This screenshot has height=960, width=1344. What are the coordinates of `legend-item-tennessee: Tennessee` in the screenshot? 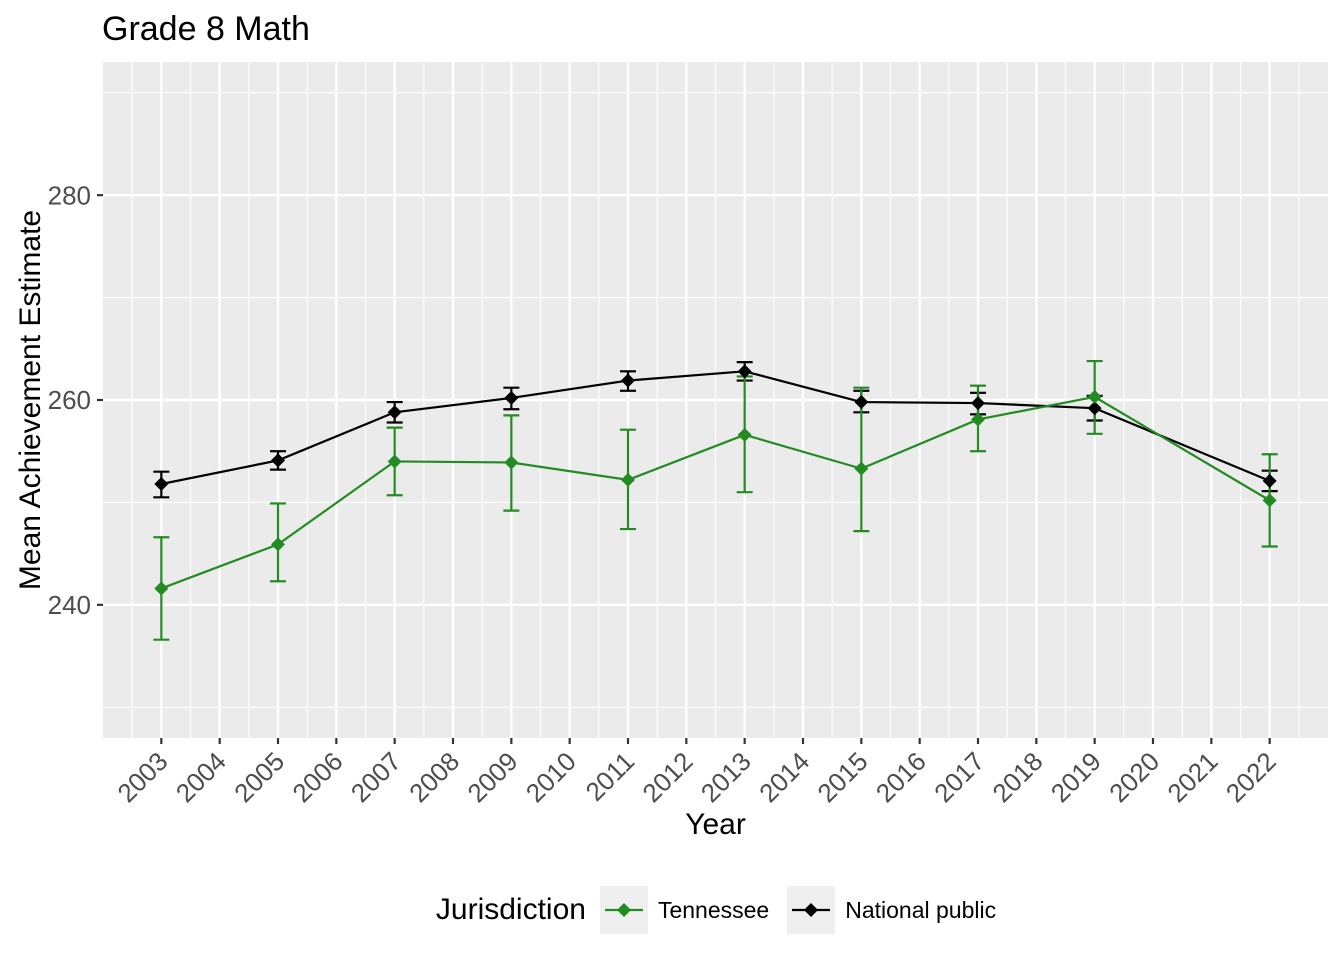 It's located at (684, 910).